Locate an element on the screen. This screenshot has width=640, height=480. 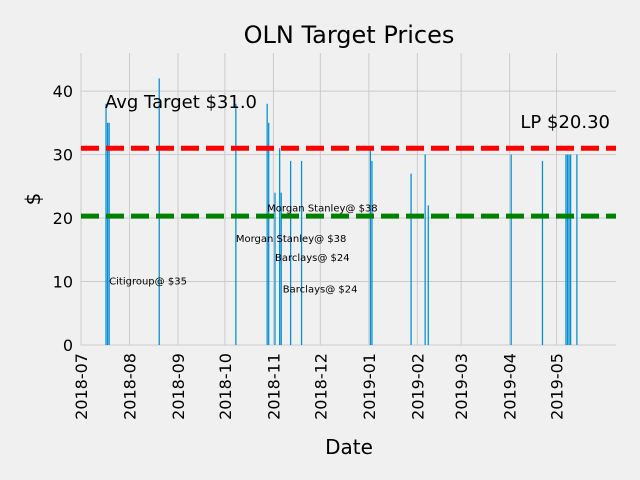
y-tick-label: 10 is located at coordinates (63, 282).